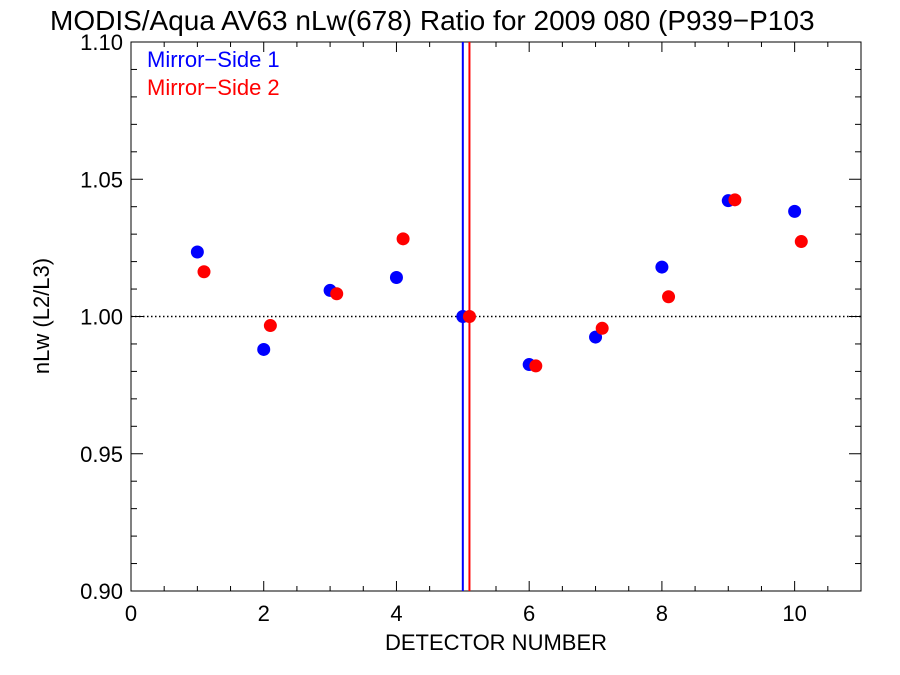 The width and height of the screenshot is (900, 675). I want to click on x-tick-label: 2, so click(264, 613).